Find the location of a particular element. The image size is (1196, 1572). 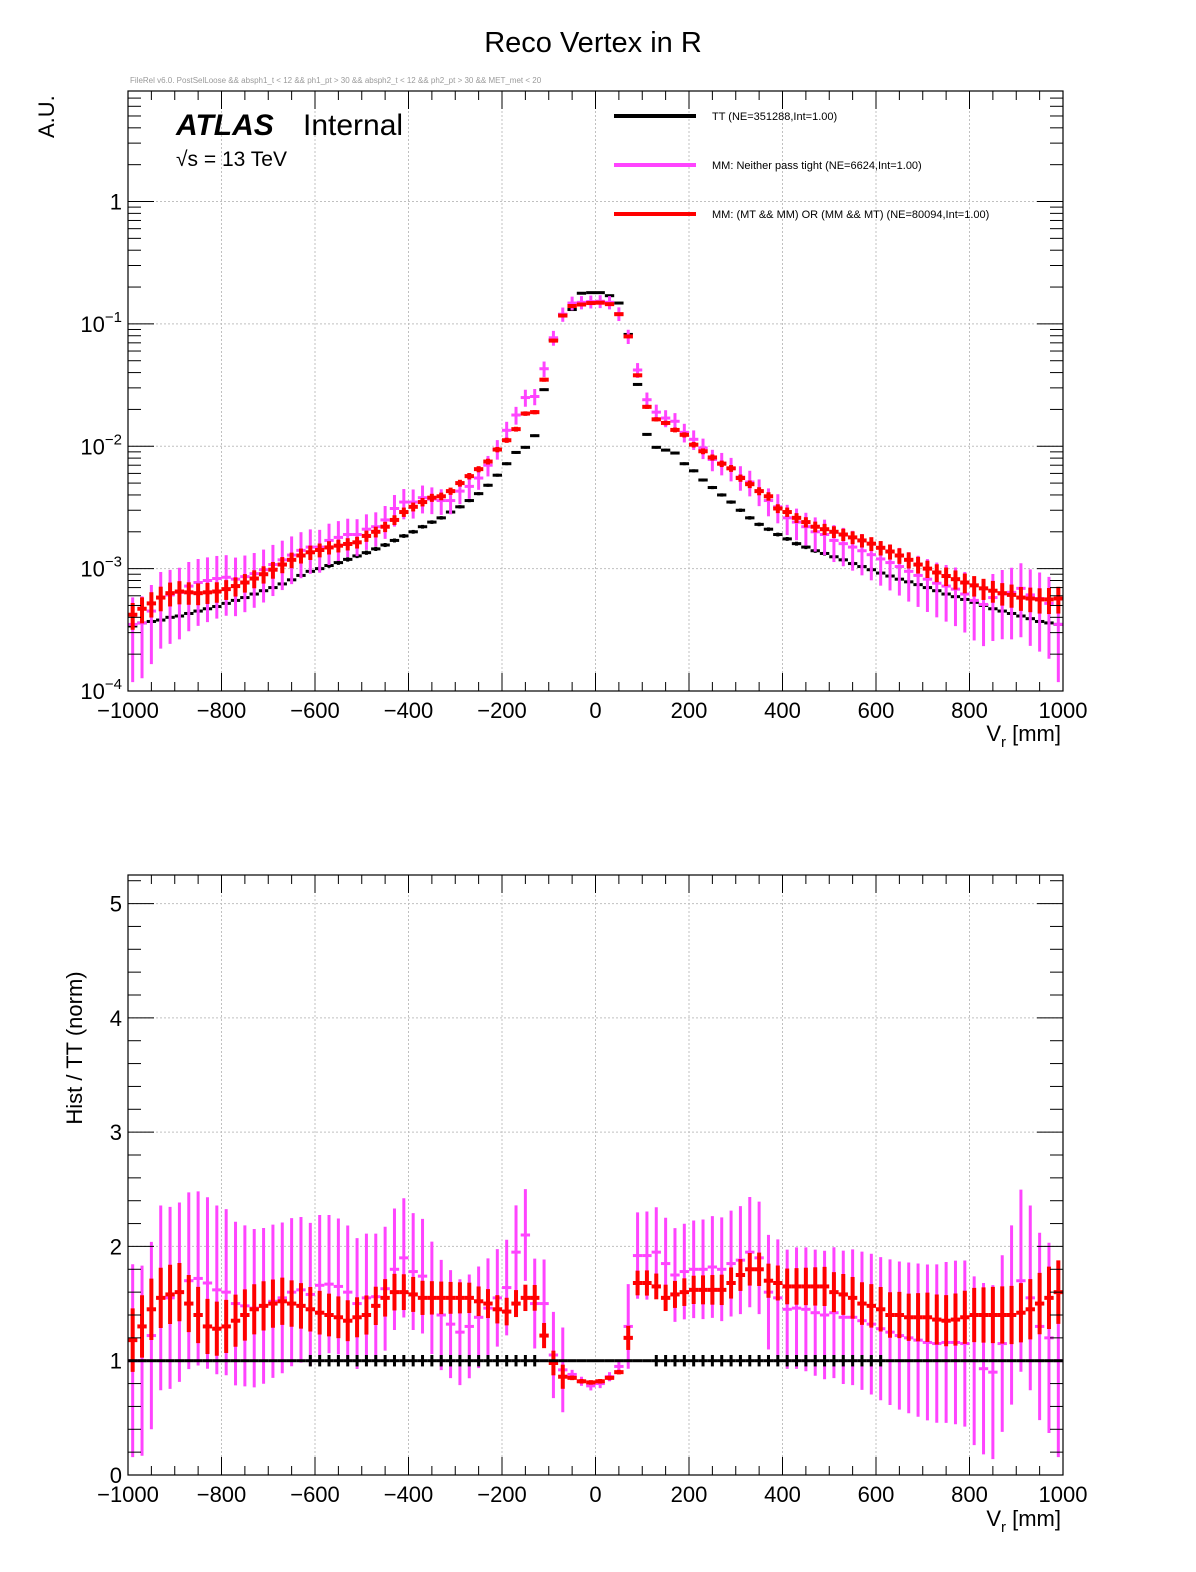

bottom-y-tick-label: 0 is located at coordinates (116, 1475).